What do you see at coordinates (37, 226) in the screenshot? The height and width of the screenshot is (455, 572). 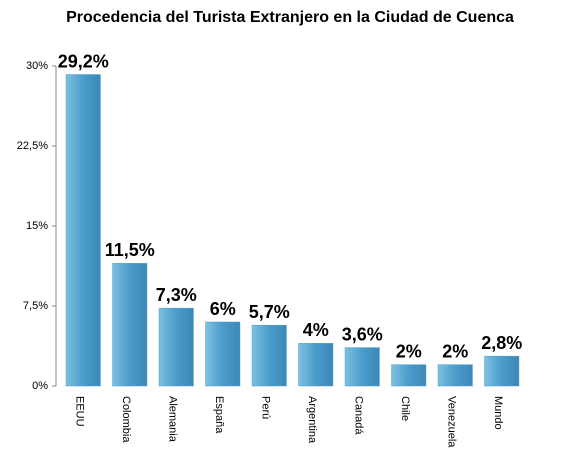 I see `y-tick-label: 15%` at bounding box center [37, 226].